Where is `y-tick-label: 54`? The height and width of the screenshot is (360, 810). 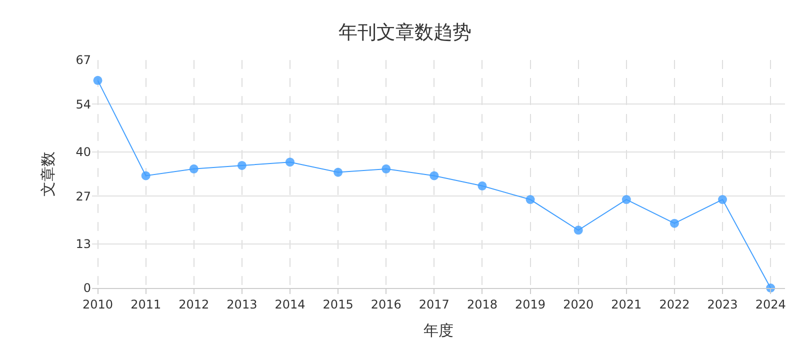
y-tick-label: 54 is located at coordinates (83, 104).